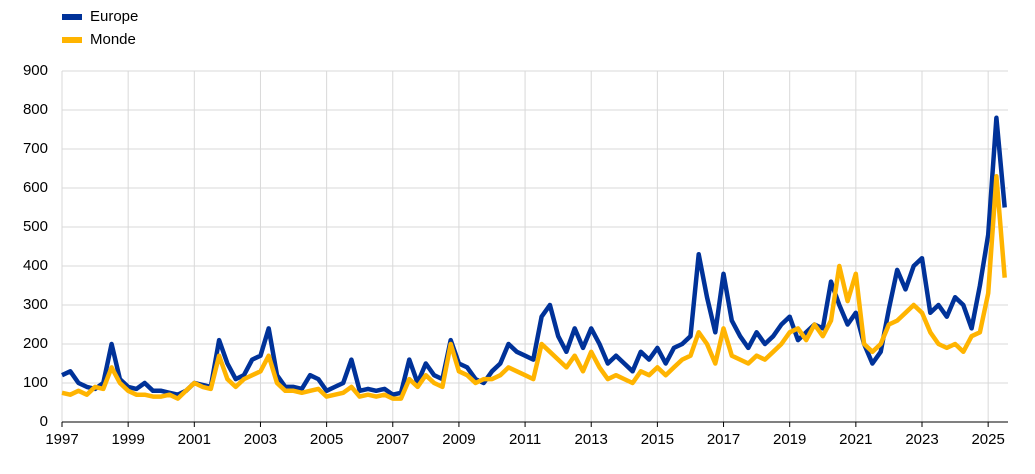 The image size is (1035, 474). What do you see at coordinates (35, 382) in the screenshot?
I see `y-tick-label: 100` at bounding box center [35, 382].